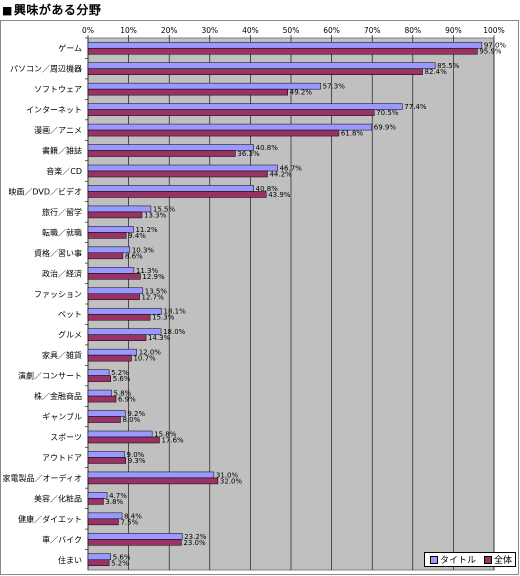 The width and height of the screenshot is (520, 576). Describe the element at coordinates (58, 396) in the screenshot. I see `category-label: 株／金融商品` at that location.